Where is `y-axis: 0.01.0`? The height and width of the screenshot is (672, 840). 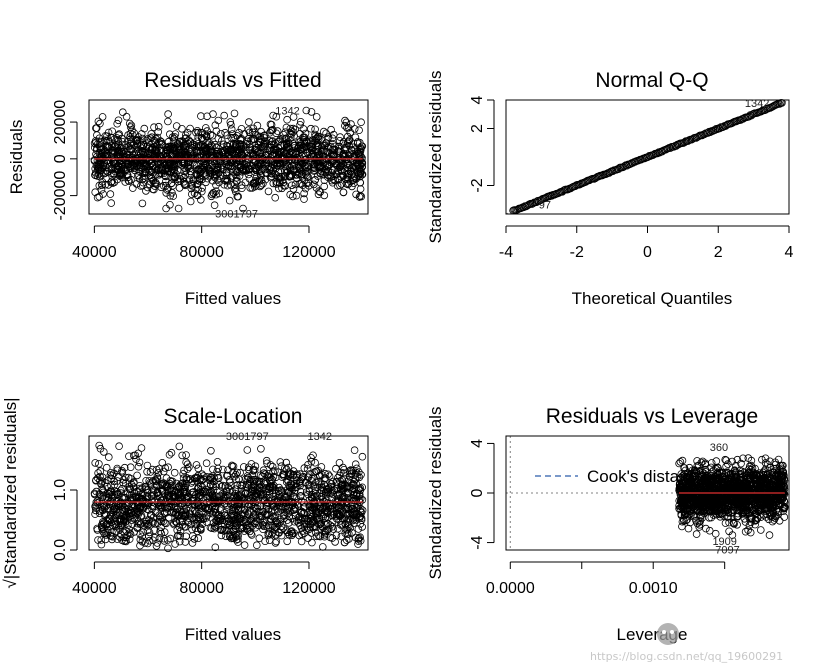 y-axis: 0.01.0 is located at coordinates (65, 520).